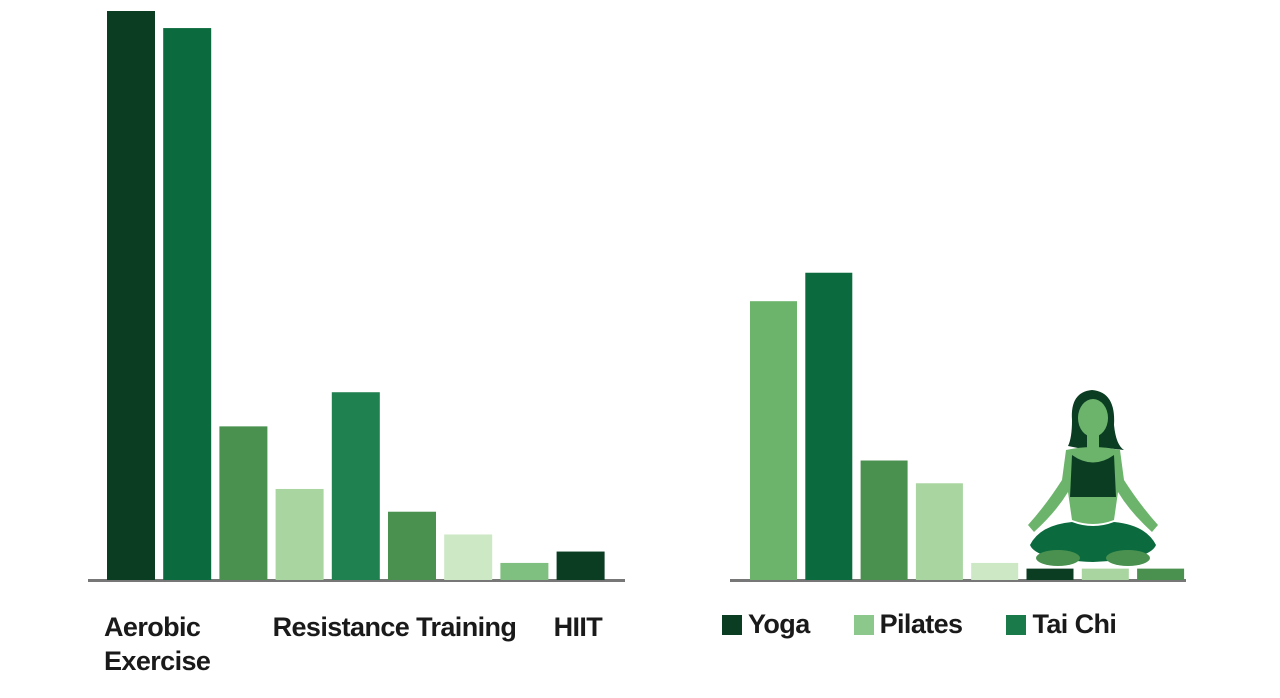  What do you see at coordinates (394, 627) in the screenshot?
I see `x-category-label: Resistance Training` at bounding box center [394, 627].